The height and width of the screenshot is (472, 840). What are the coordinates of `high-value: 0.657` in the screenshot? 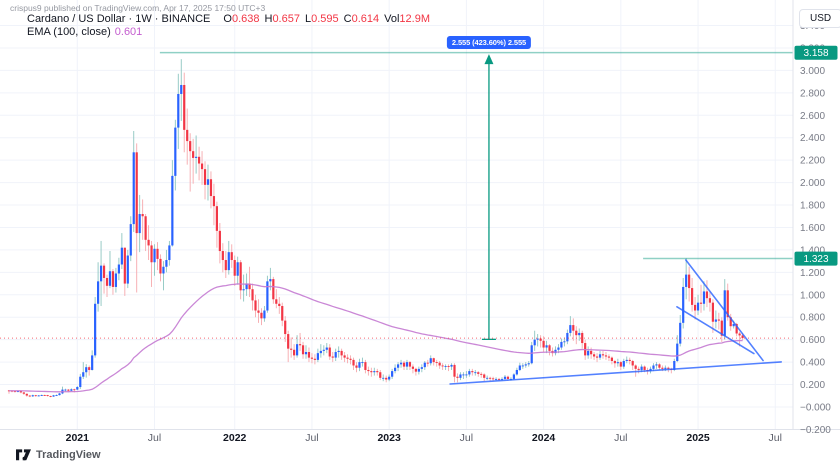 It's located at (286, 19).